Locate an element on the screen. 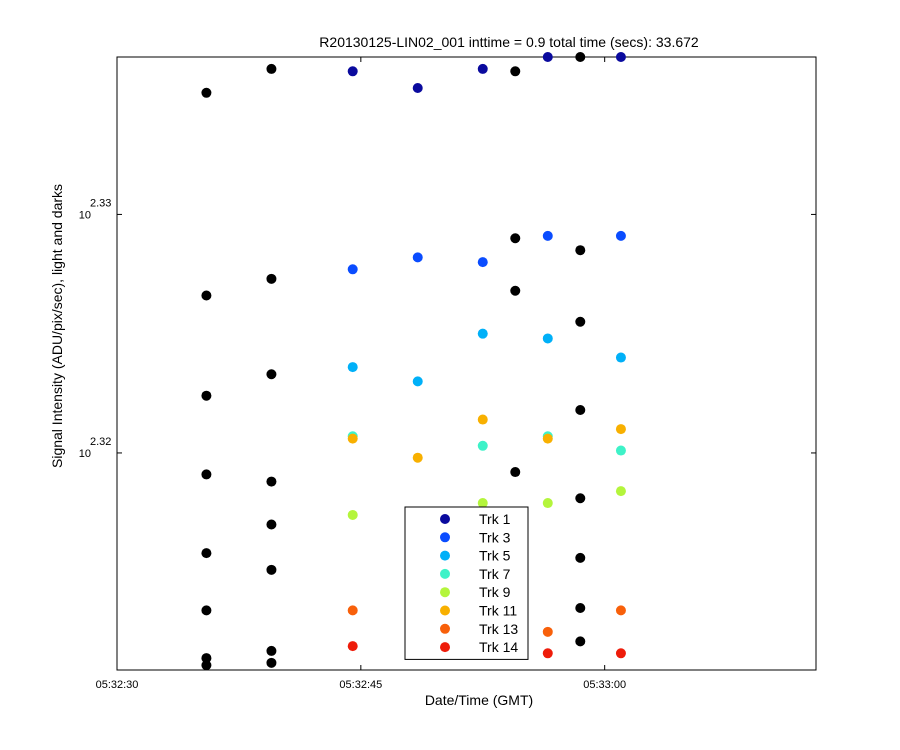 The image size is (900, 750). legend-entry: Trk 11 is located at coordinates (498, 611).